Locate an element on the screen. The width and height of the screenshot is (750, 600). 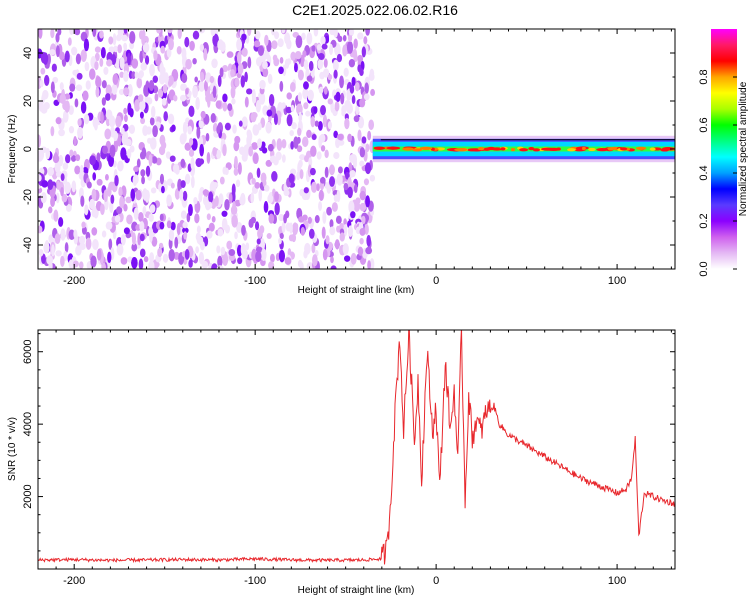
chart-title: C2E1.2025.022.06.02.R16 is located at coordinates (375, 10).